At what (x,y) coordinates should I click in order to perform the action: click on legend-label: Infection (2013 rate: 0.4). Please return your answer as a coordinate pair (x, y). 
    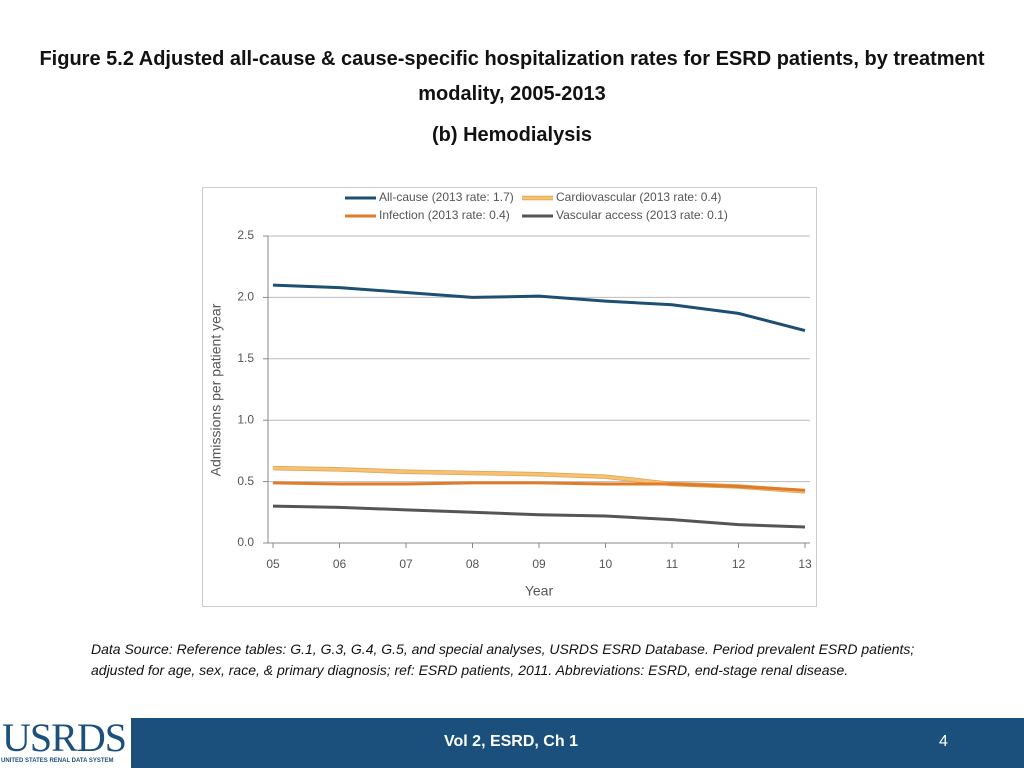
    Looking at the image, I should click on (444, 215).